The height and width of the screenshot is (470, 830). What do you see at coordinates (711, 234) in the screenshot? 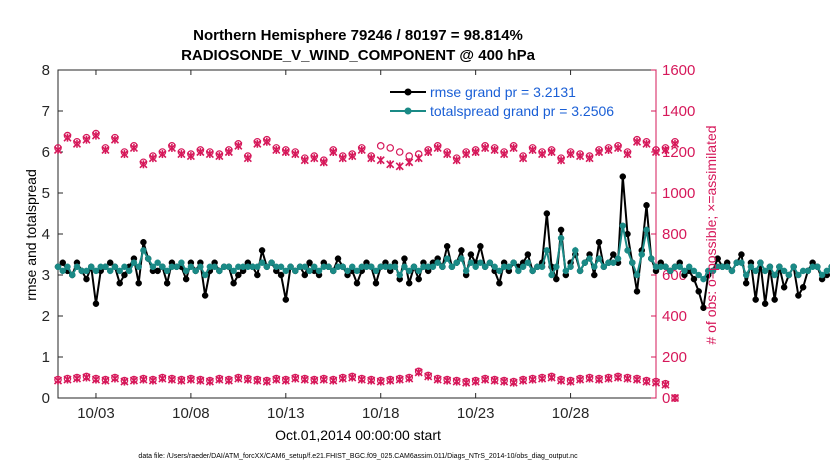
I see `y-axis-label-right: # of obs: o=possible; ×=assimilated` at bounding box center [711, 234].